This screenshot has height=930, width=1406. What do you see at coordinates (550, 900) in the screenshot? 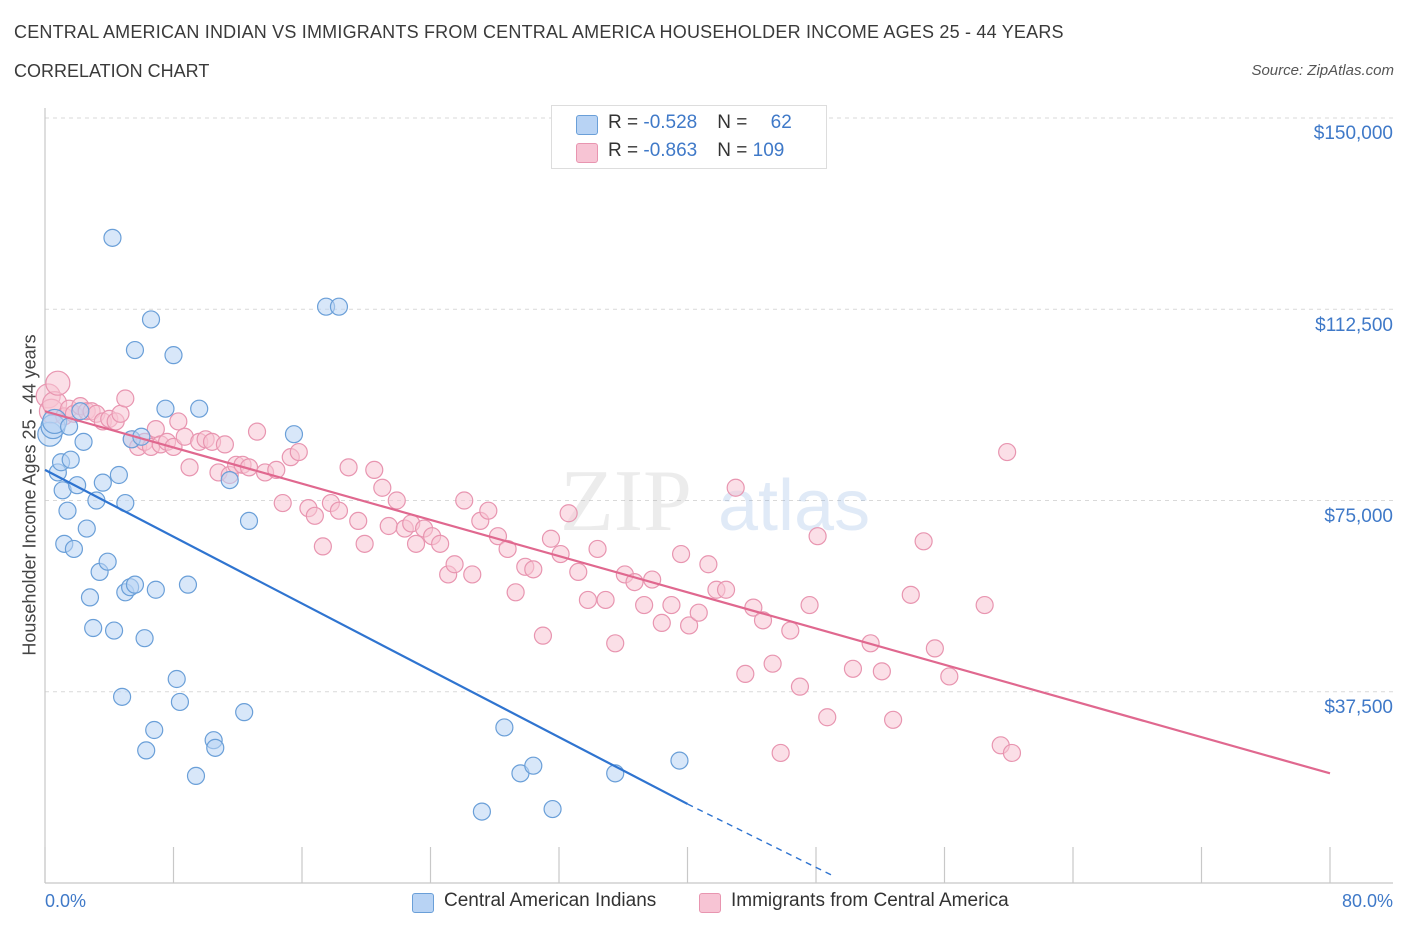
I see `legend-label: Central American Indians` at bounding box center [550, 900].